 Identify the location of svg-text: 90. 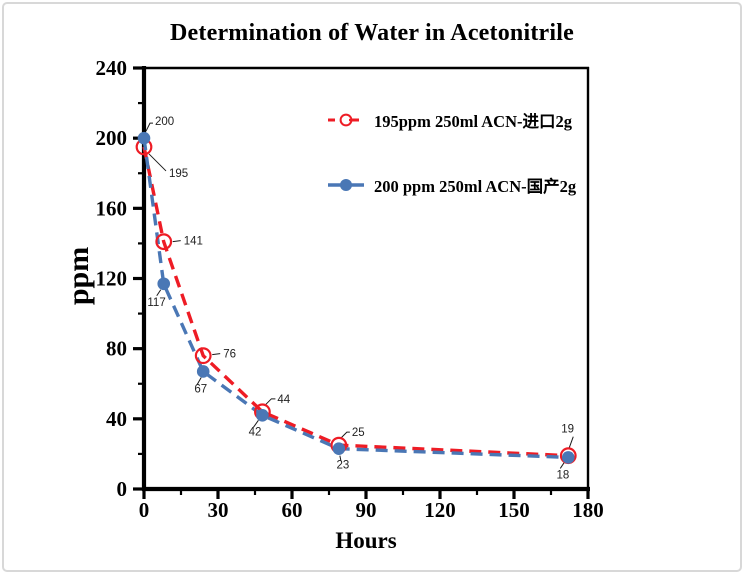
(366, 510).